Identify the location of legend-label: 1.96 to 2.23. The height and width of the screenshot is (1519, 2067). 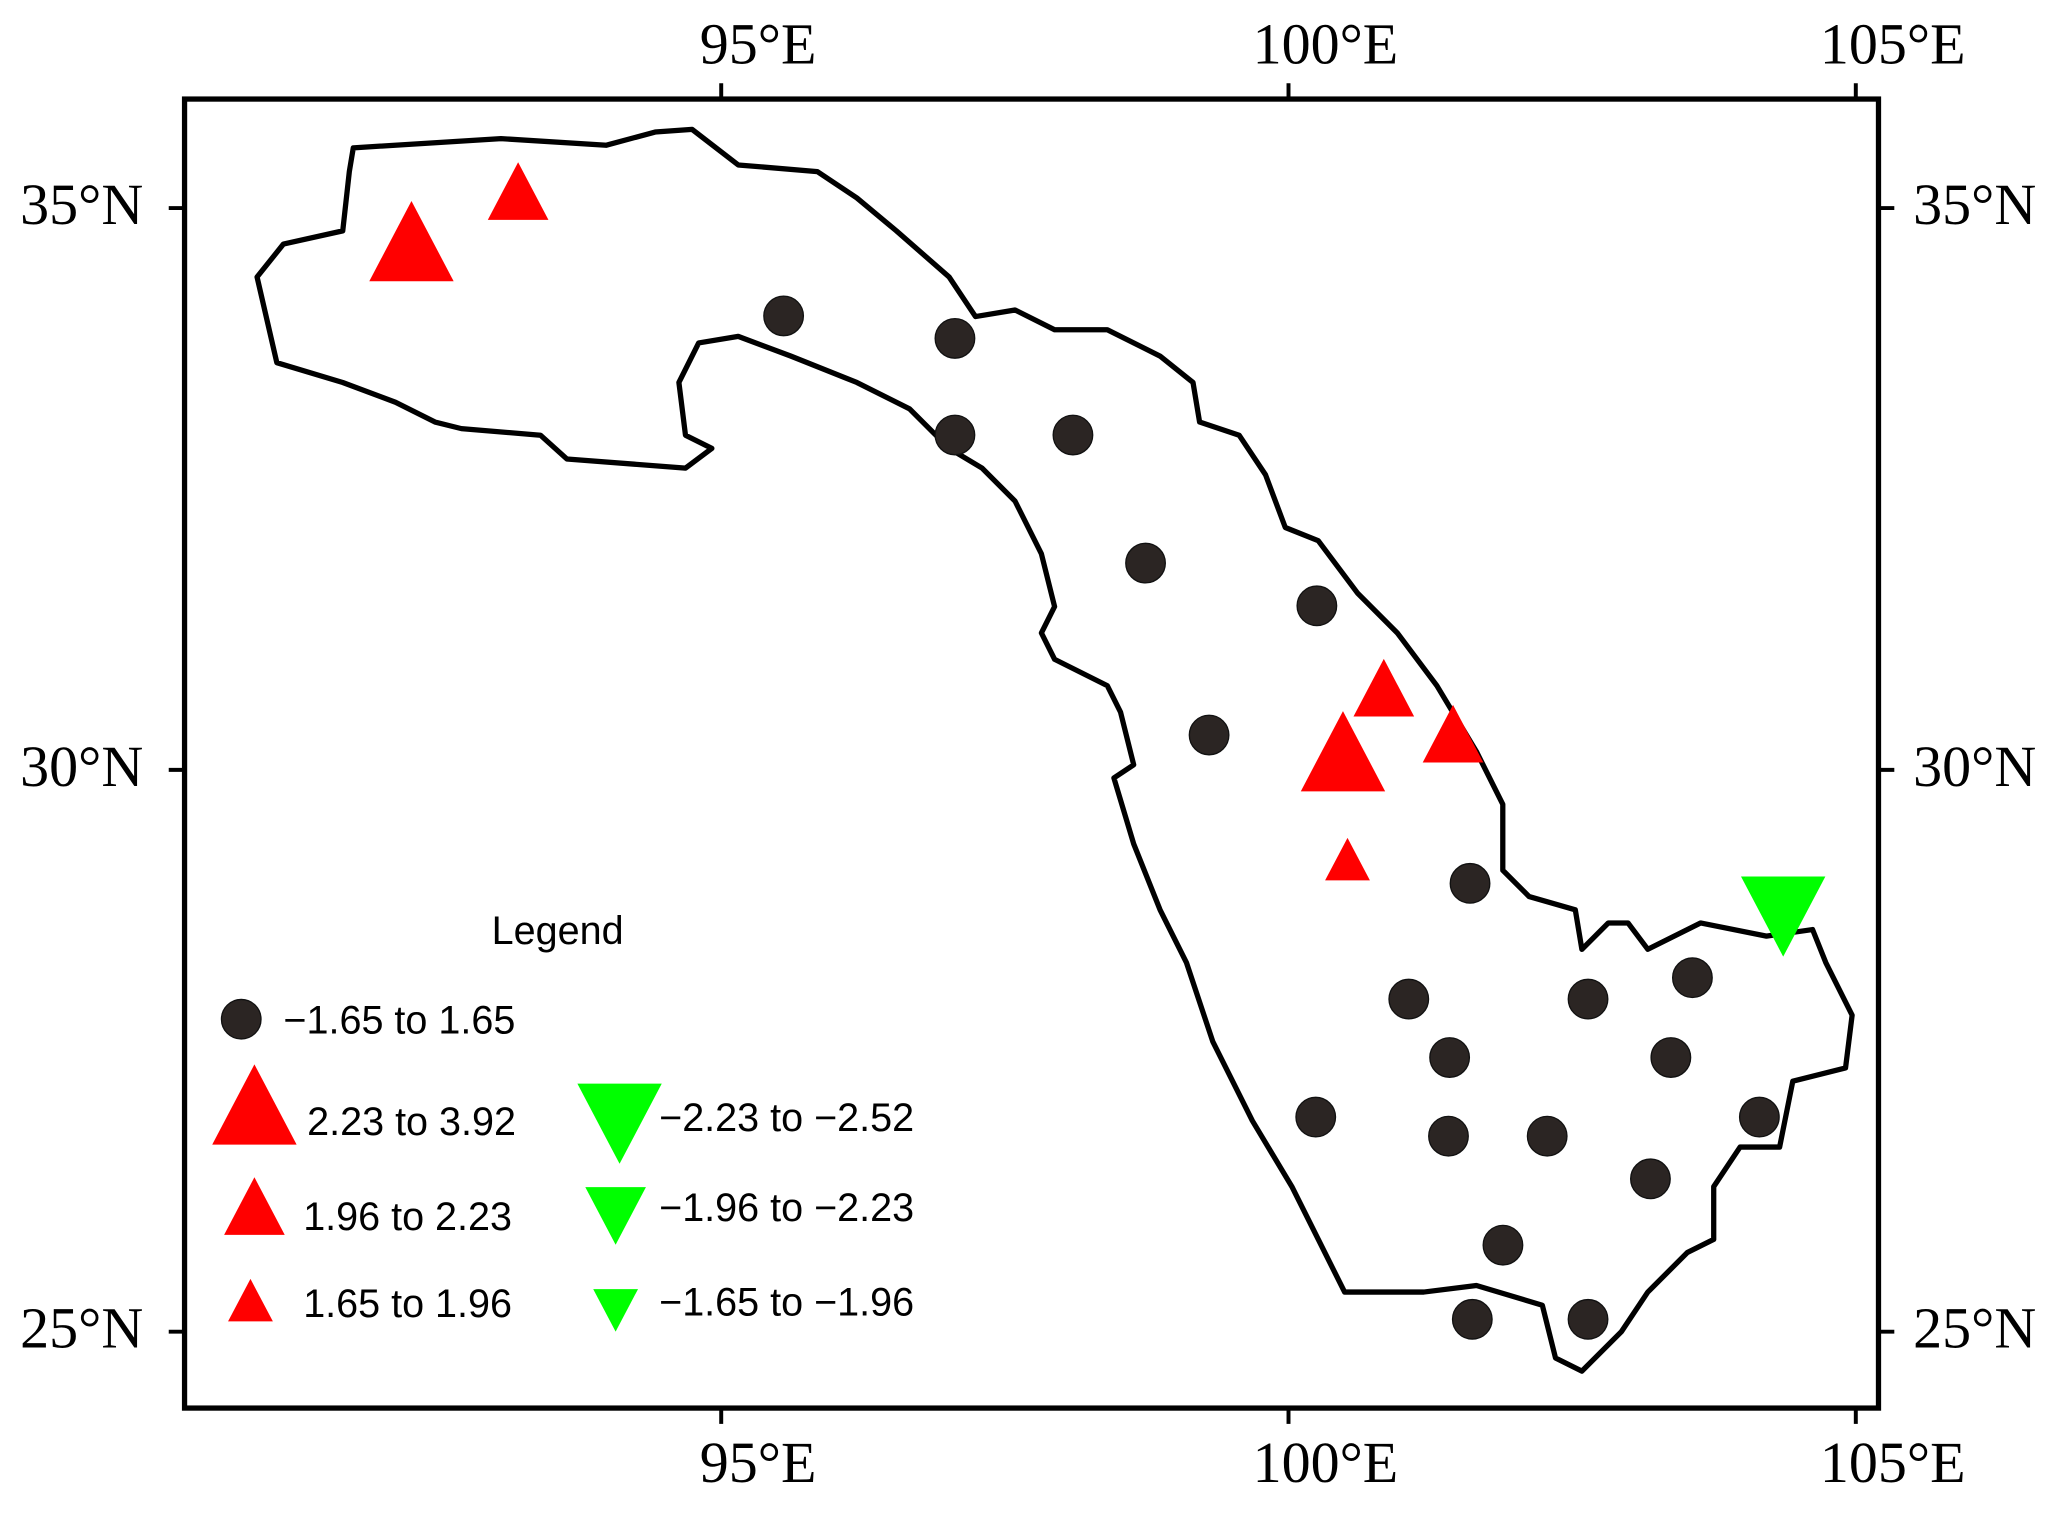
(407, 1217).